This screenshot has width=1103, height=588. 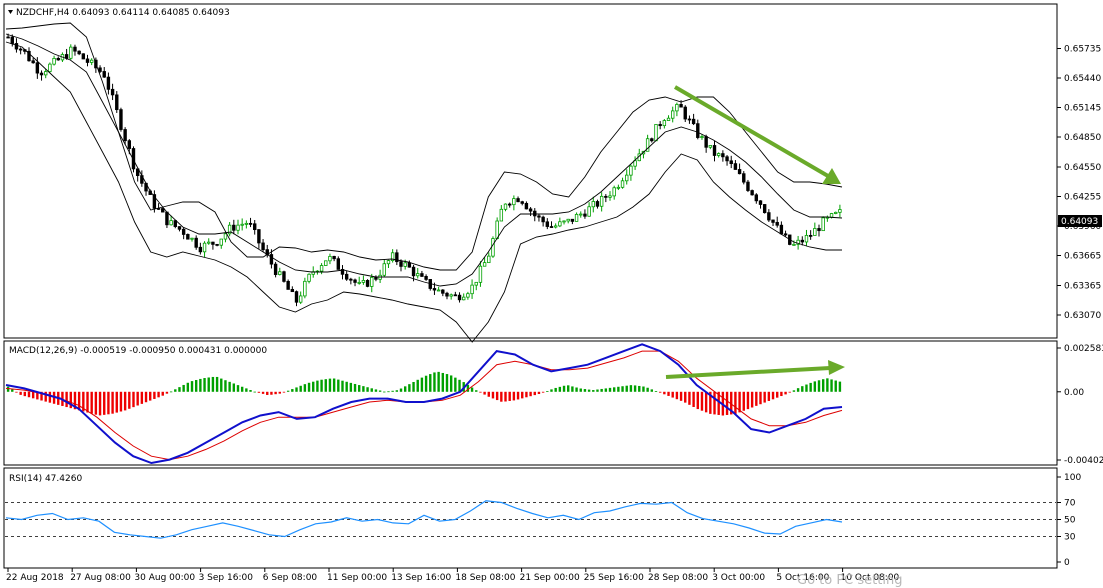 What do you see at coordinates (45, 479) in the screenshot?
I see `rsi-title: RSI(14) 47.4260` at bounding box center [45, 479].